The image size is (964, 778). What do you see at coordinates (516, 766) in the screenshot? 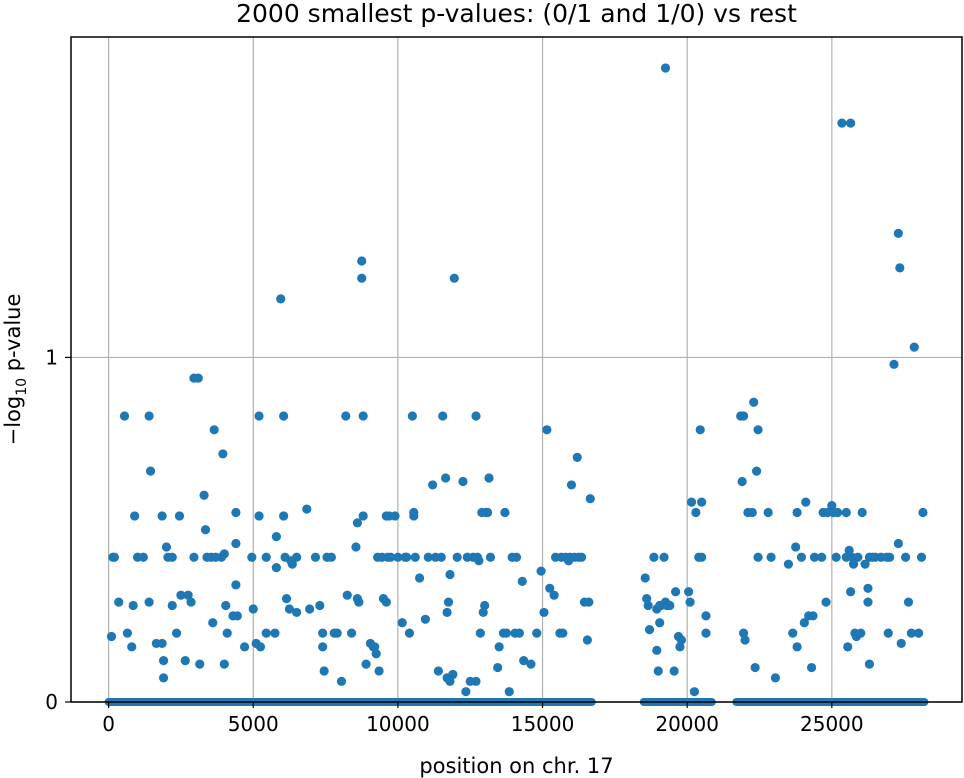
I see `x-axis-label: position on chr. 17` at bounding box center [516, 766].